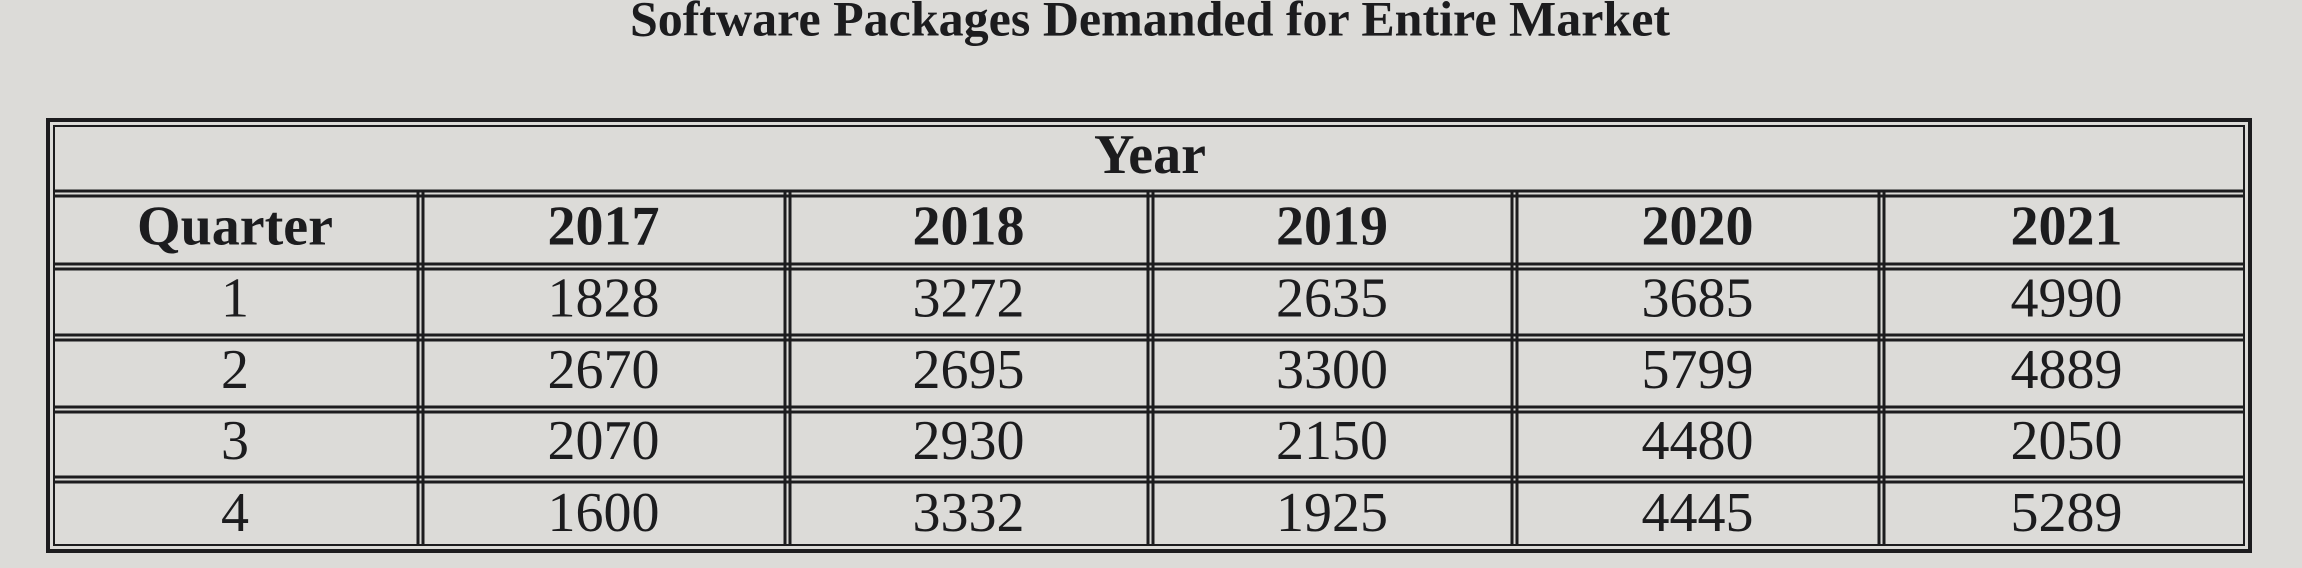  I want to click on column-header: 2020, so click(1698, 226).